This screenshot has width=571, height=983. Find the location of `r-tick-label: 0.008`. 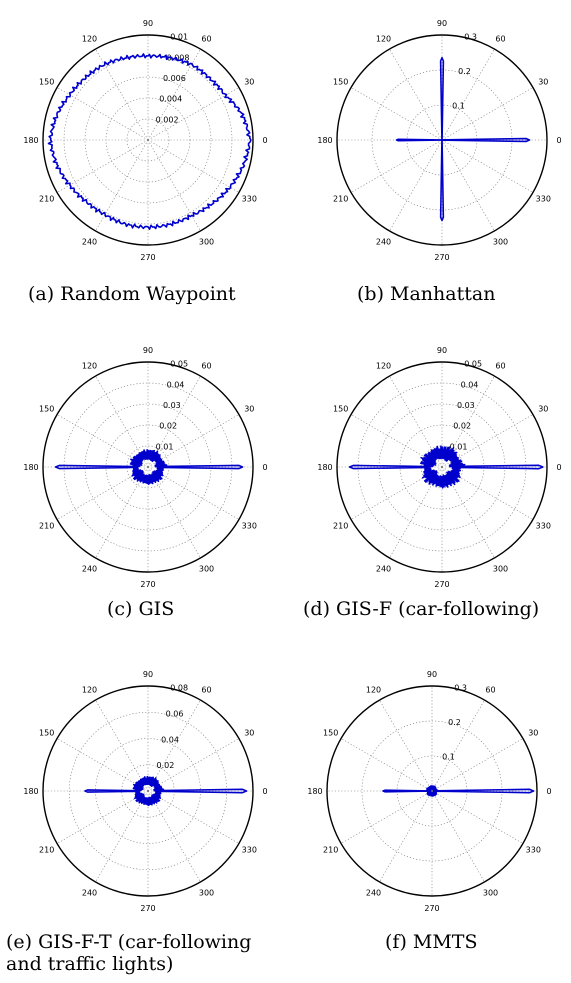

r-tick-label: 0.008 is located at coordinates (178, 57).